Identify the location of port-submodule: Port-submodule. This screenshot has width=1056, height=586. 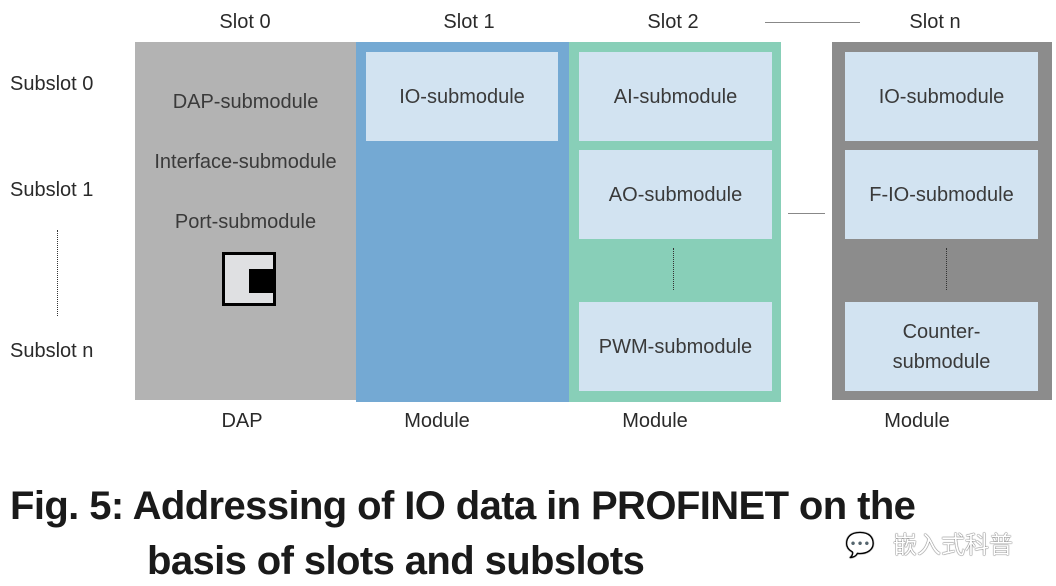
(245, 222).